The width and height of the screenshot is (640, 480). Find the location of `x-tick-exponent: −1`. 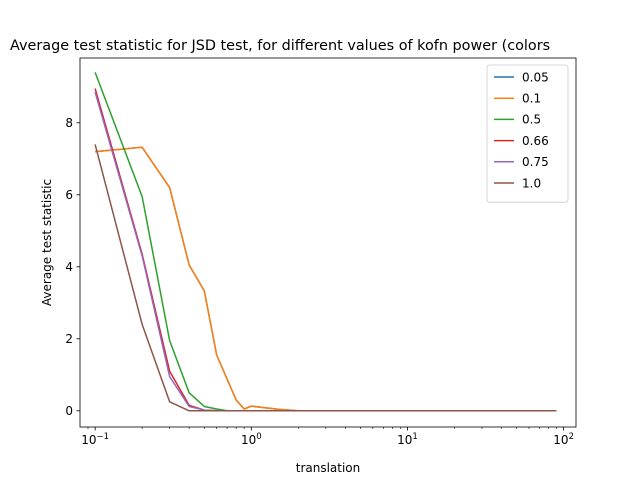

x-tick-exponent: −1 is located at coordinates (103, 437).